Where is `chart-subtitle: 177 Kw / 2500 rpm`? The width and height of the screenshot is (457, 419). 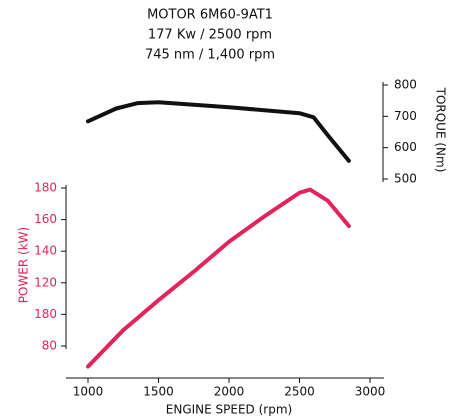 chart-subtitle: 177 Kw / 2500 rpm is located at coordinates (210, 35).